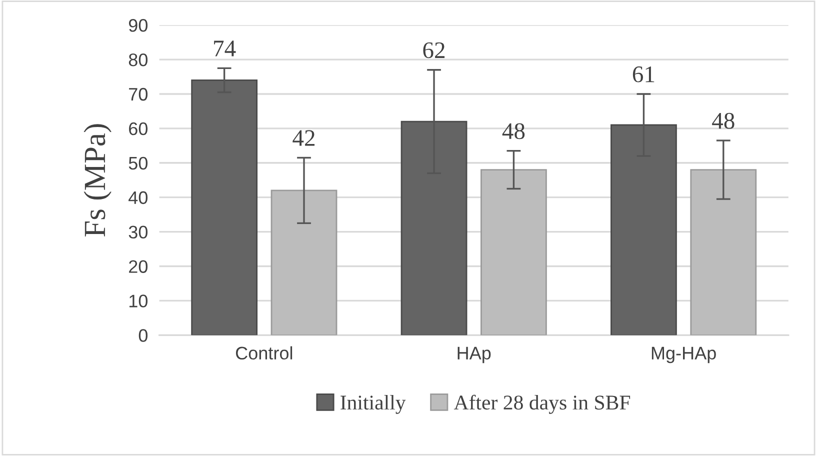  What do you see at coordinates (474, 355) in the screenshot?
I see `x-tick-label: HAp` at bounding box center [474, 355].